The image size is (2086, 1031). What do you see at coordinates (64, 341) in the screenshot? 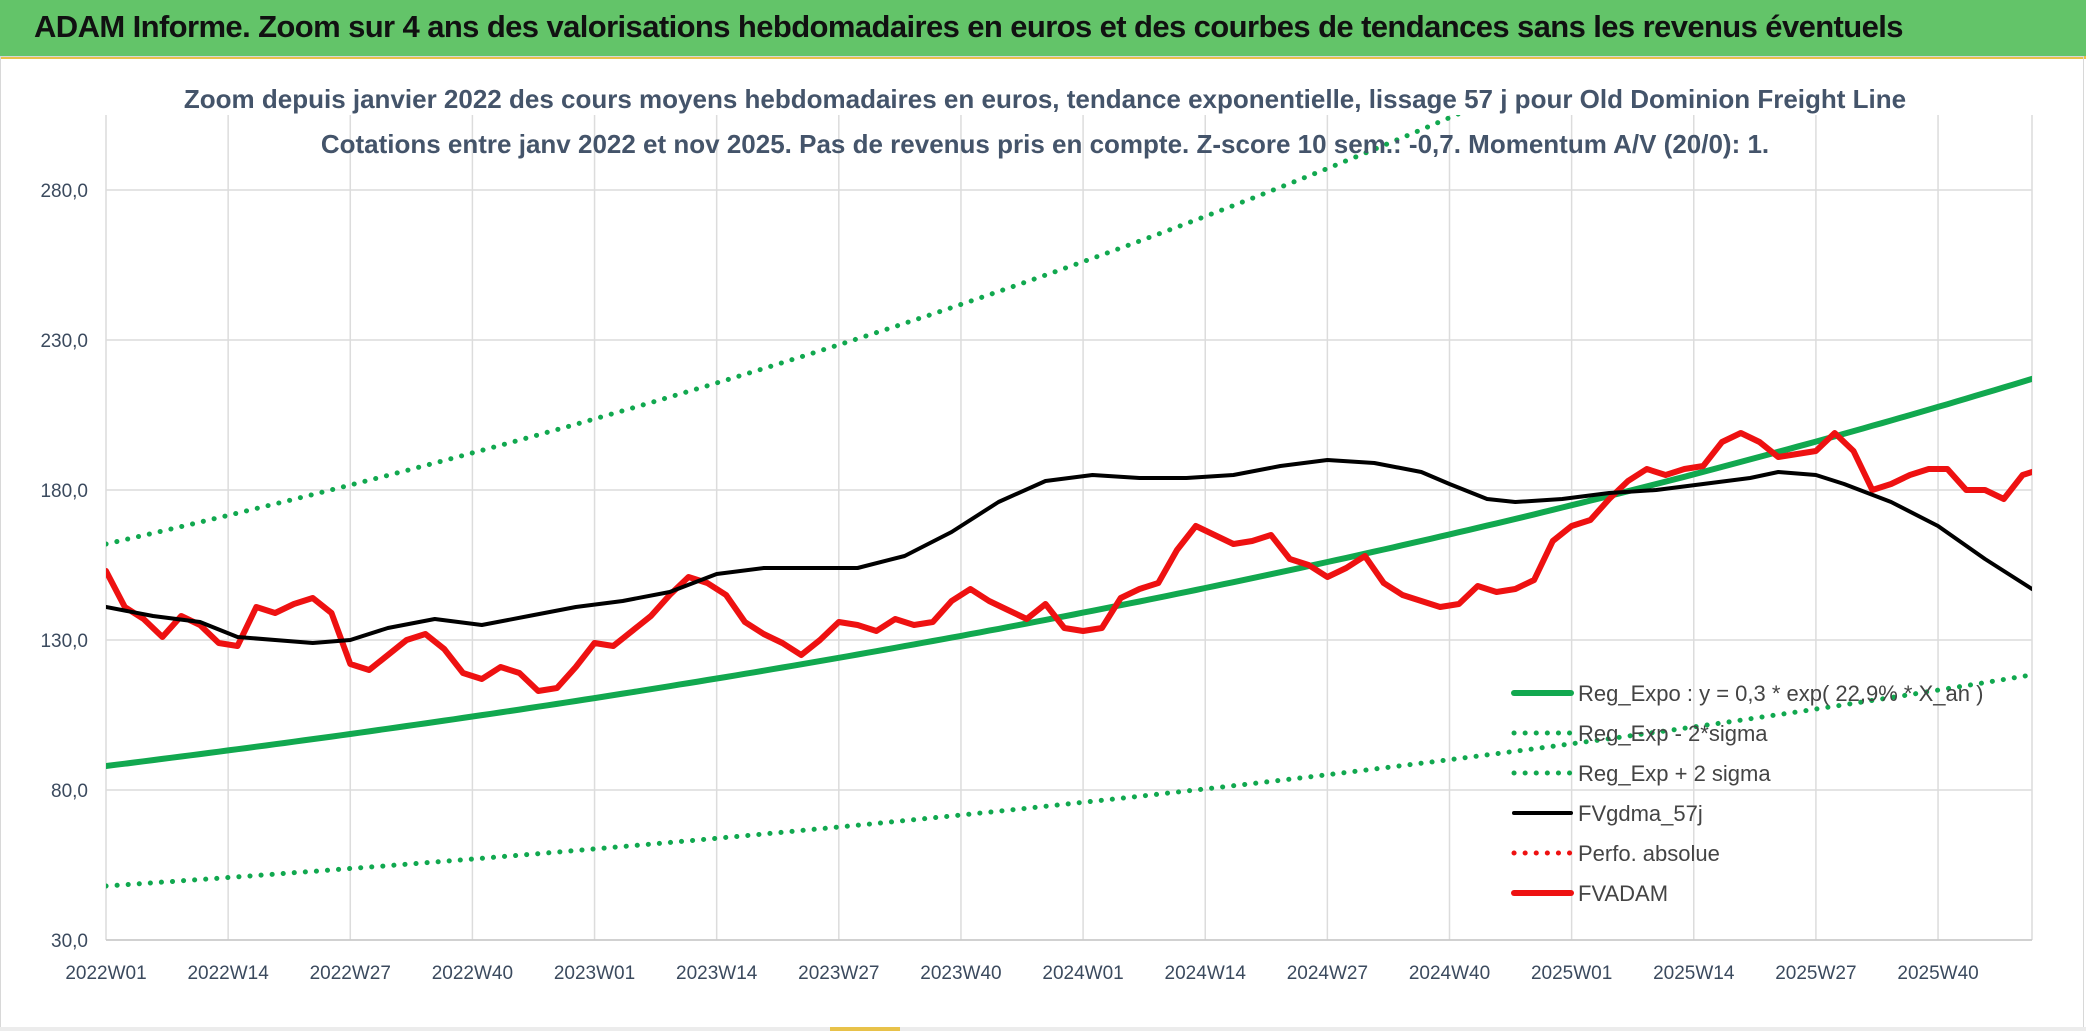
I see `y-tick-label: 230,0` at bounding box center [64, 341].